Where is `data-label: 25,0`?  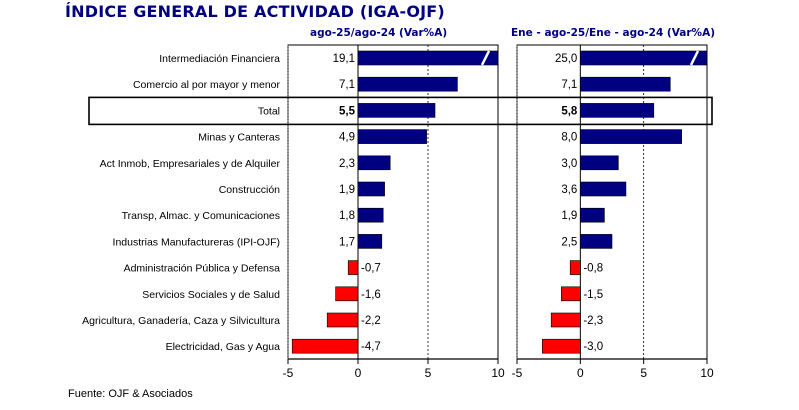
data-label: 25,0 is located at coordinates (566, 59).